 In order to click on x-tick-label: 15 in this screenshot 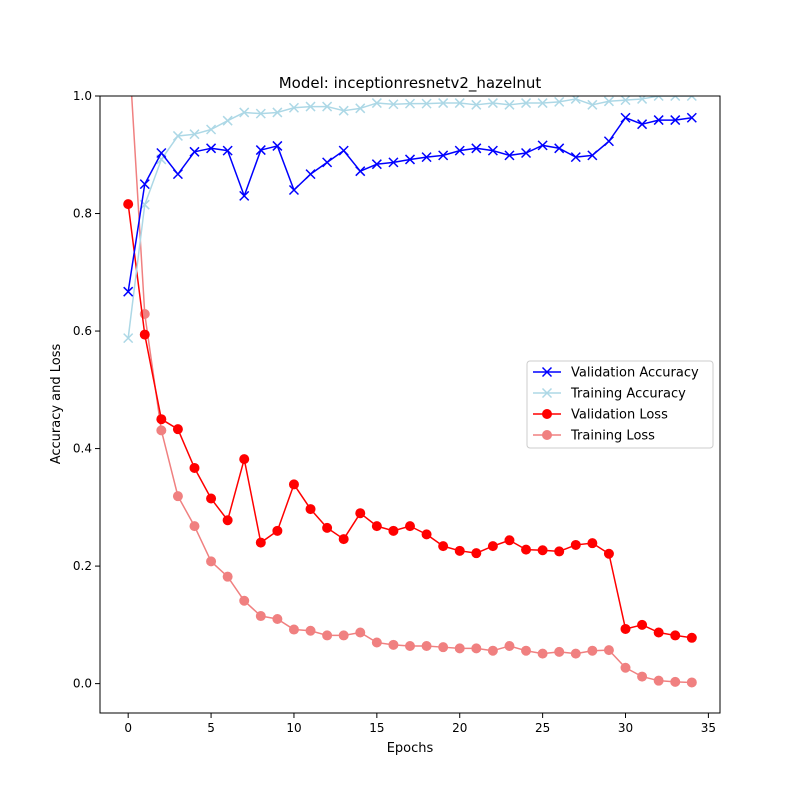, I will do `click(376, 728)`.